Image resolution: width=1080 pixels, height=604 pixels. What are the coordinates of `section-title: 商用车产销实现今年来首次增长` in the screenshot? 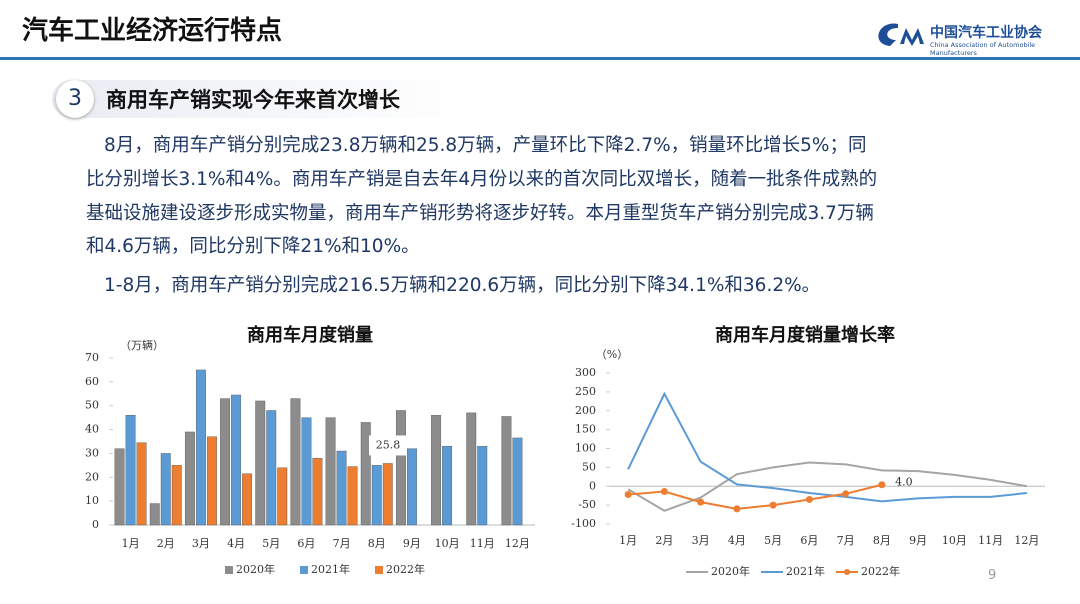 It's located at (253, 100).